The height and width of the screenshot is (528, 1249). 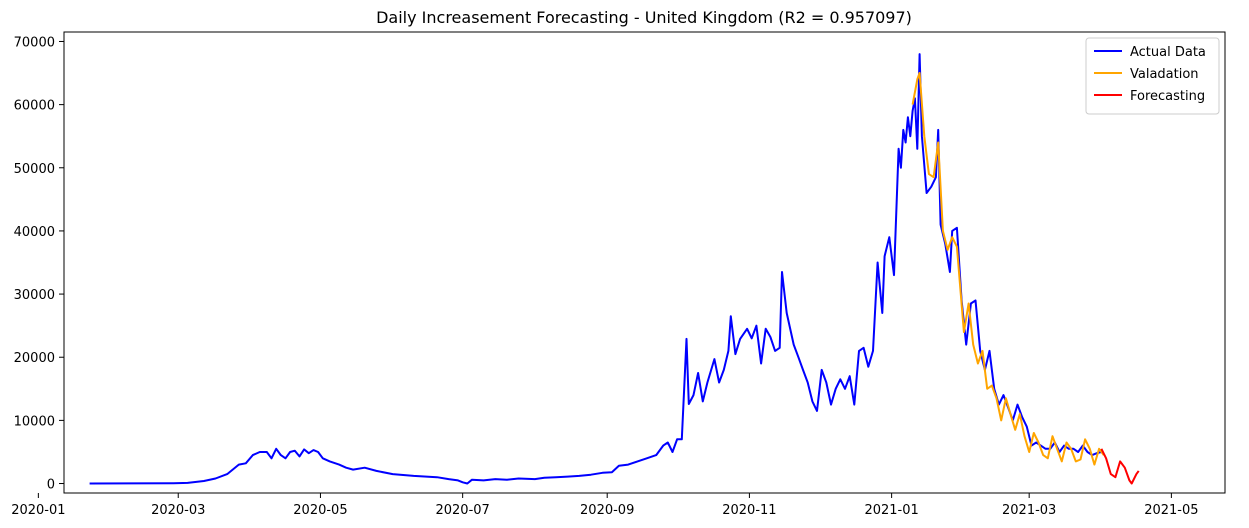 I want to click on x-tick-label: 2020-01, so click(x=38, y=510).